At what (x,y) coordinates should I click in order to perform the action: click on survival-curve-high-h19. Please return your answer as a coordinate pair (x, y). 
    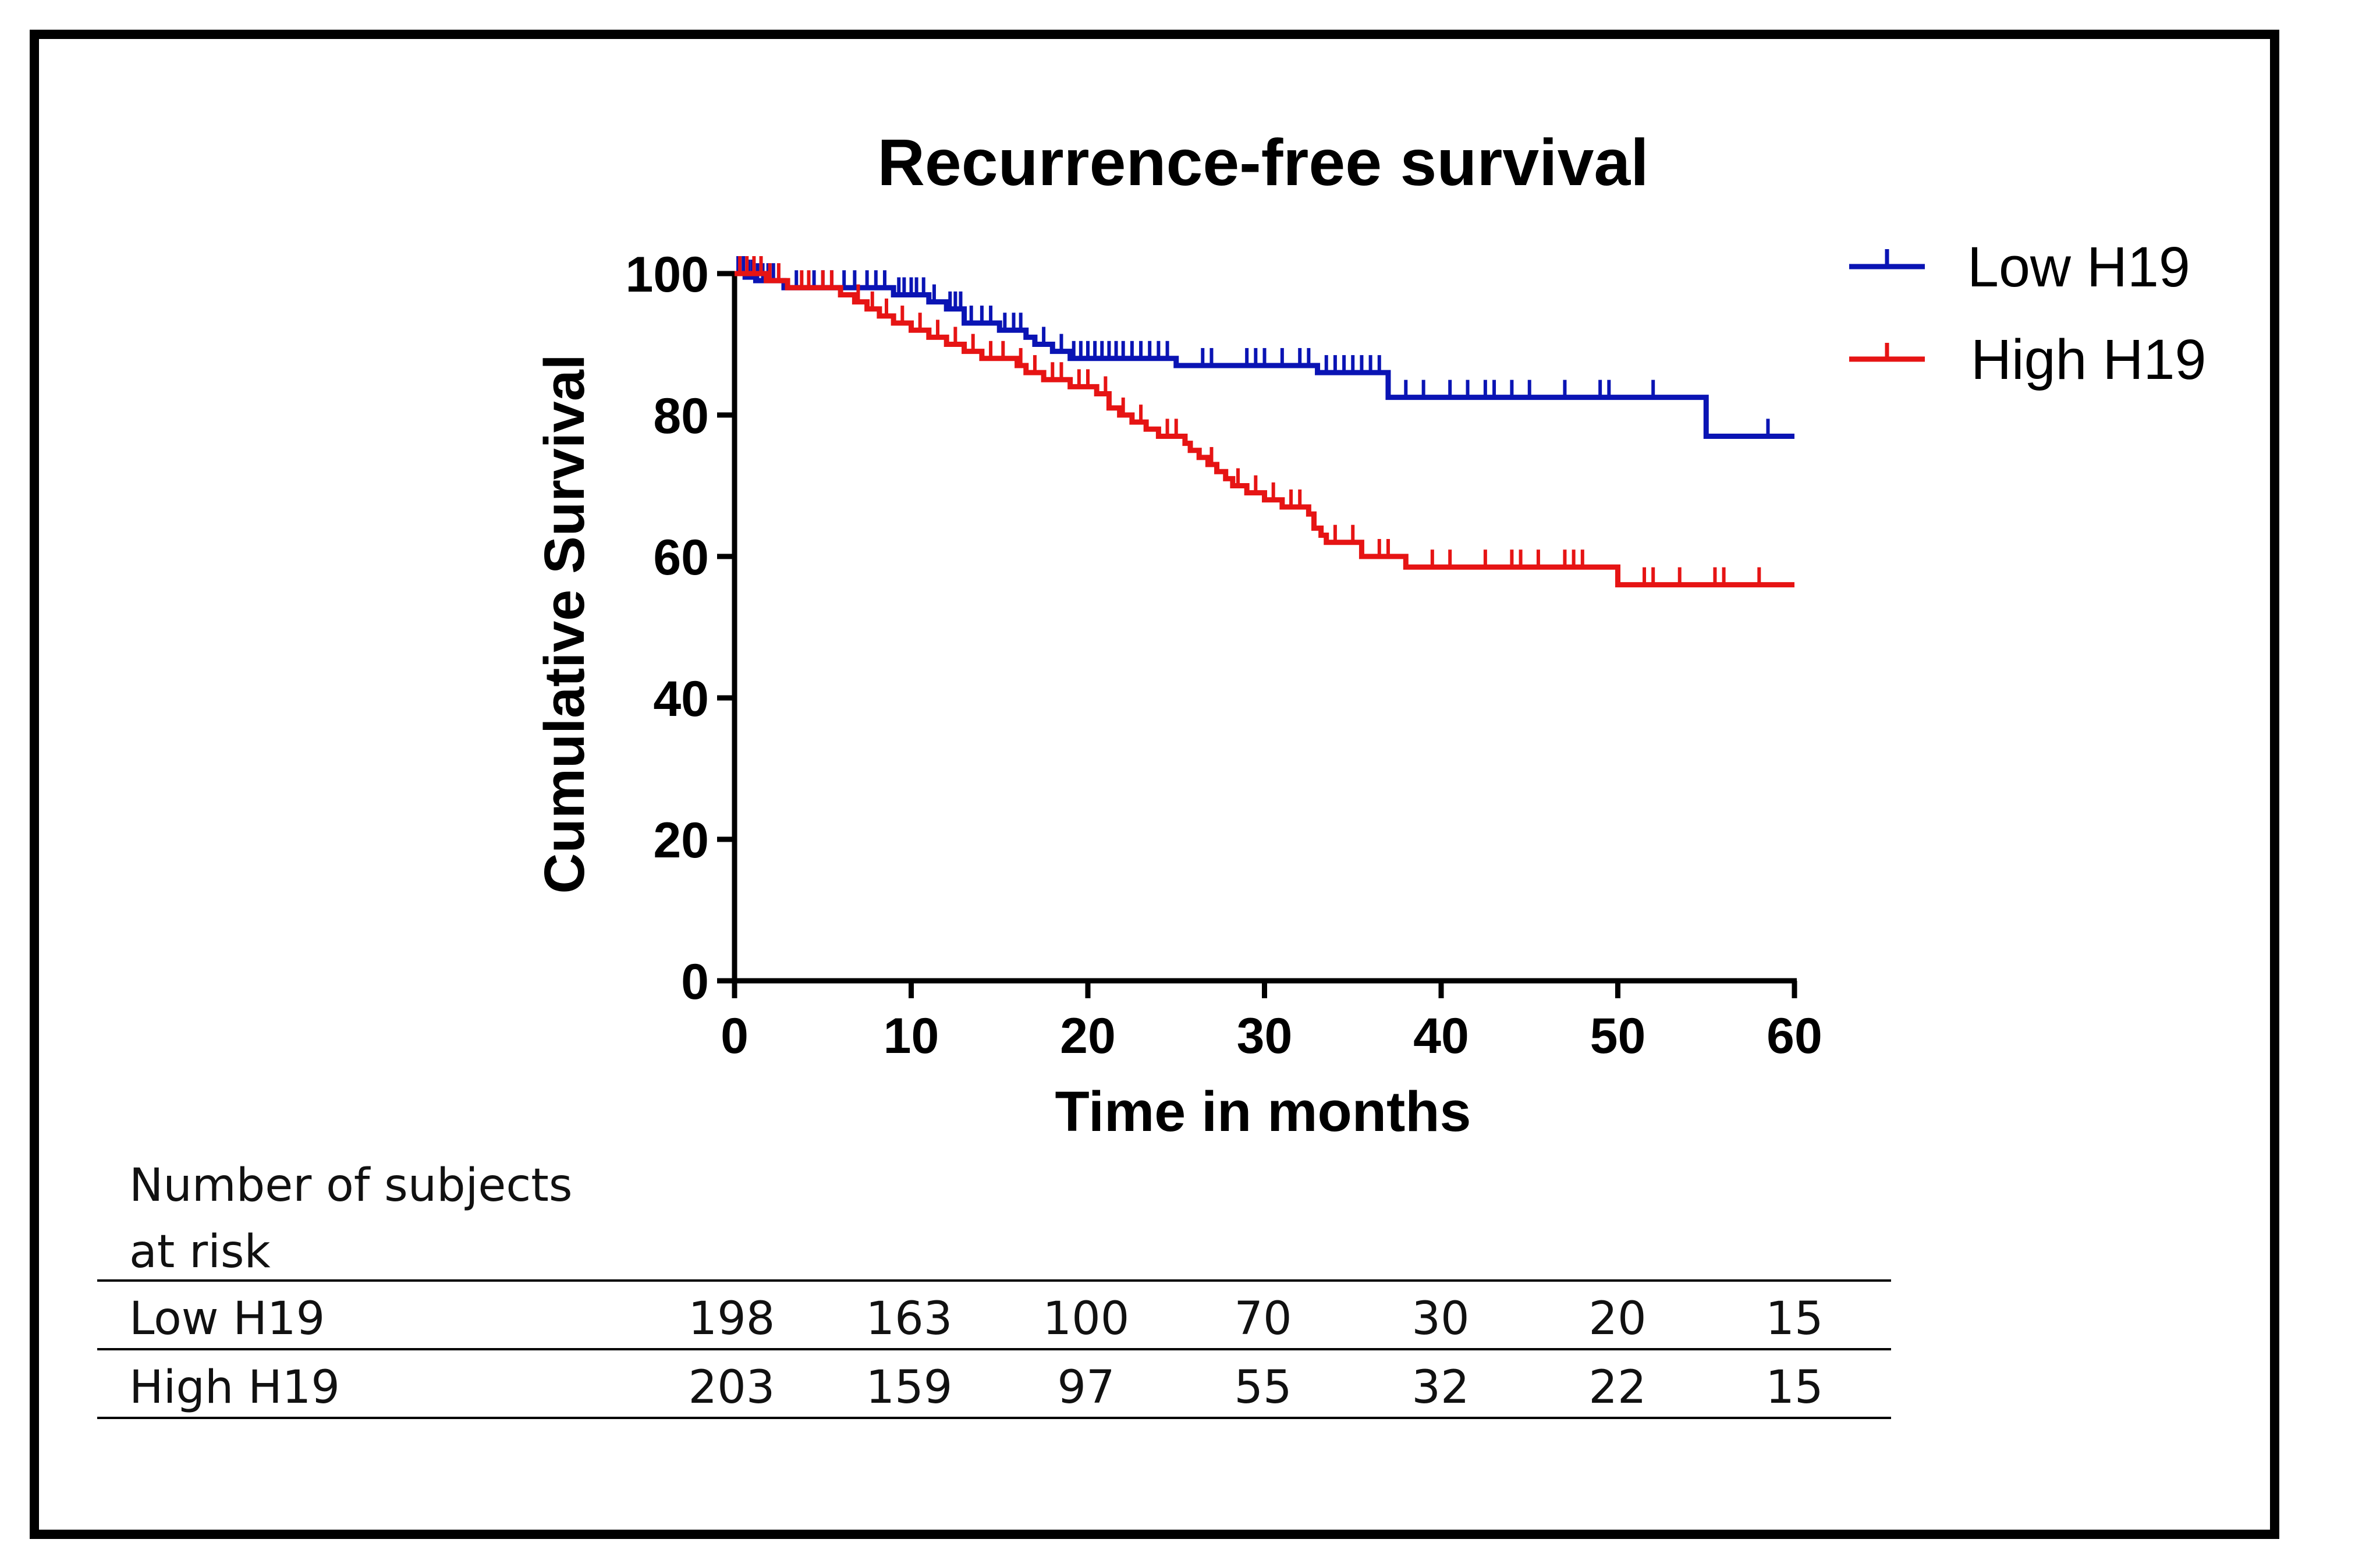
    Looking at the image, I should click on (1264, 429).